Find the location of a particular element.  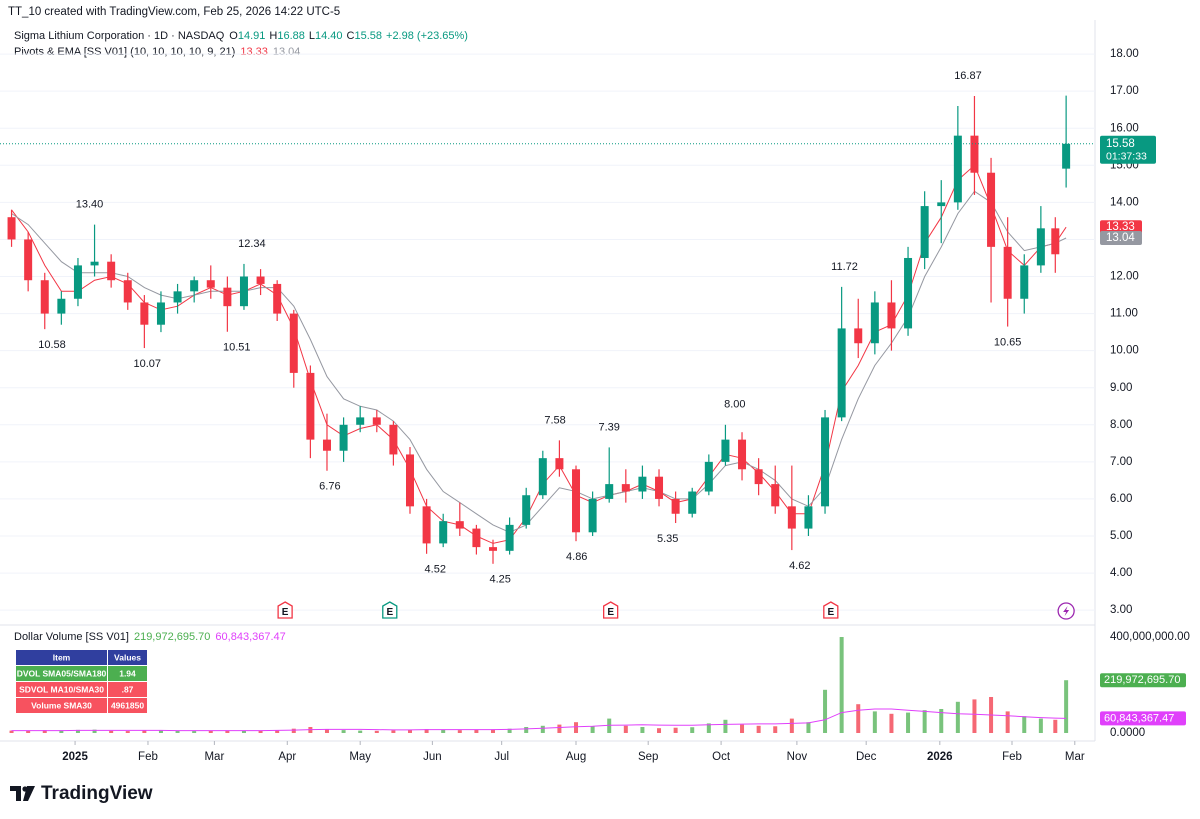

countdown-label: 01:37:33 is located at coordinates (1126, 157).